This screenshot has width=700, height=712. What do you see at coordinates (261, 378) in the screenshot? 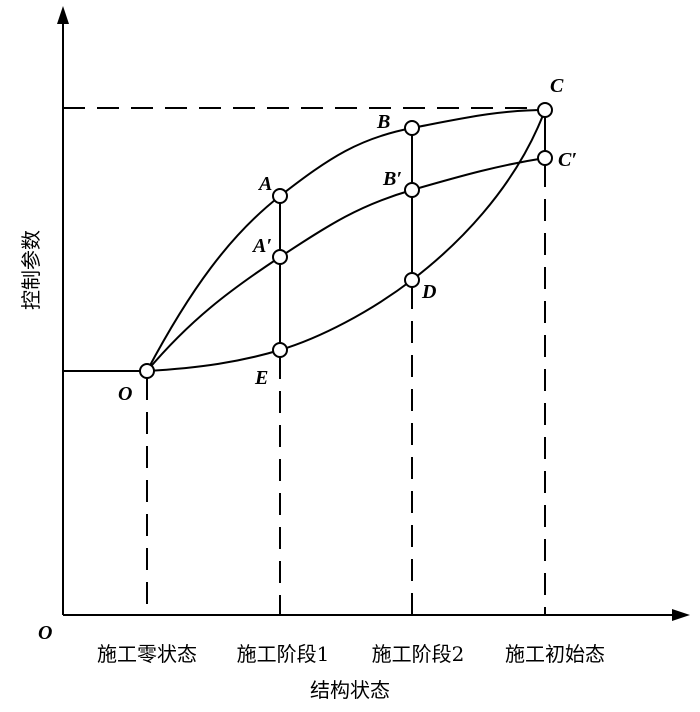
I see `point-label: E` at bounding box center [261, 378].